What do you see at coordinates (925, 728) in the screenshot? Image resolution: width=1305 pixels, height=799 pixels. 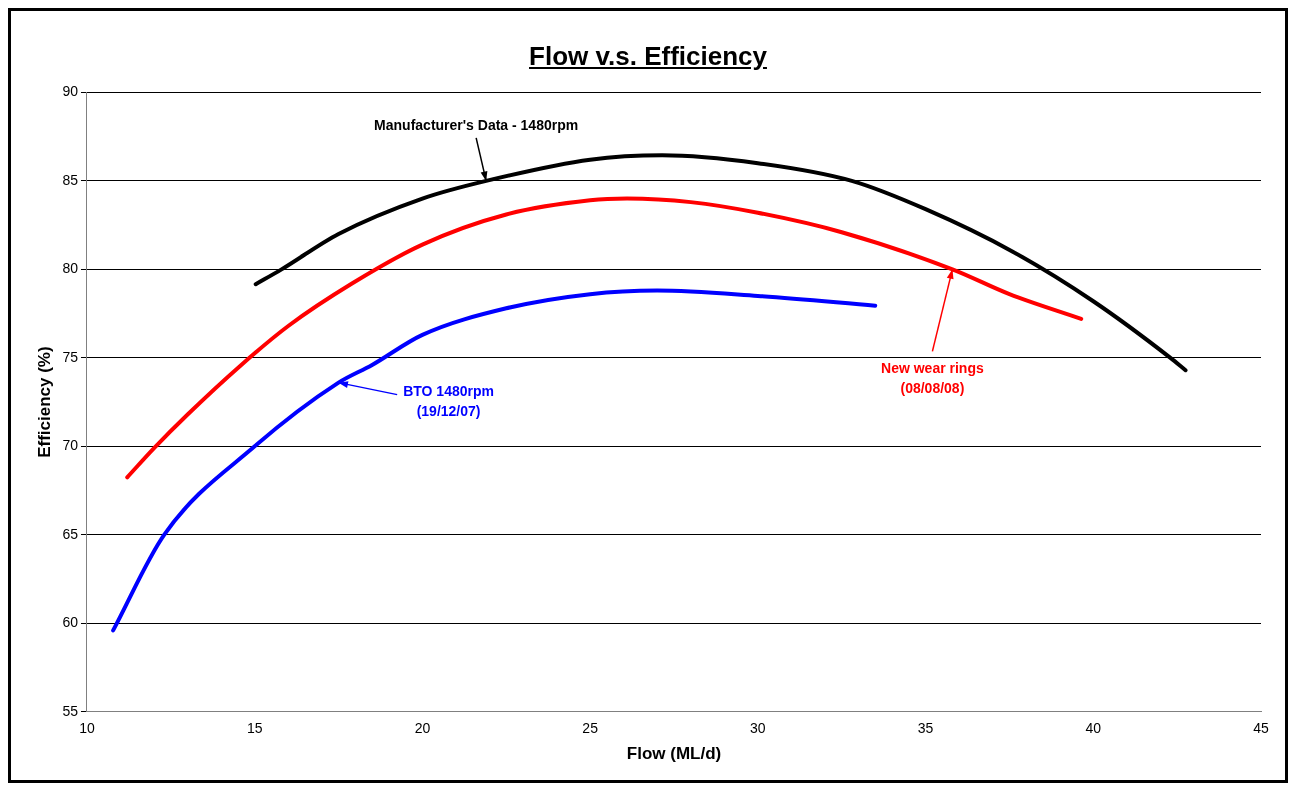 I see `x-tick-label: 35` at bounding box center [925, 728].